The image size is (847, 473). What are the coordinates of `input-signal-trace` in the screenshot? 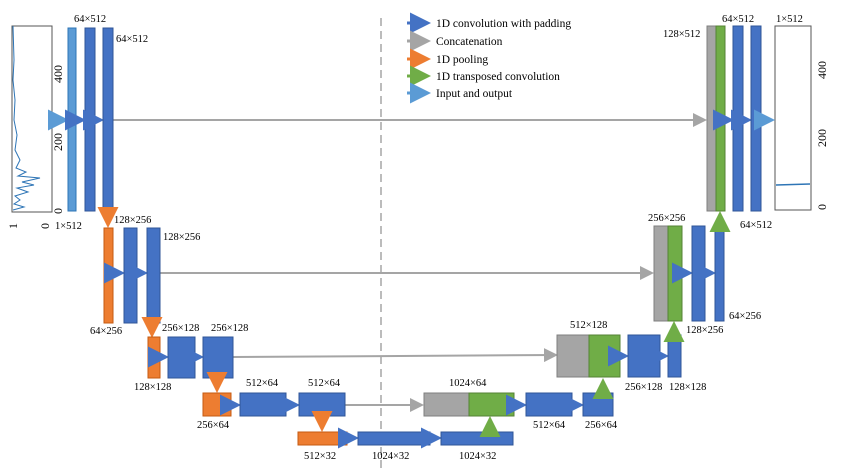 It's located at (26, 118).